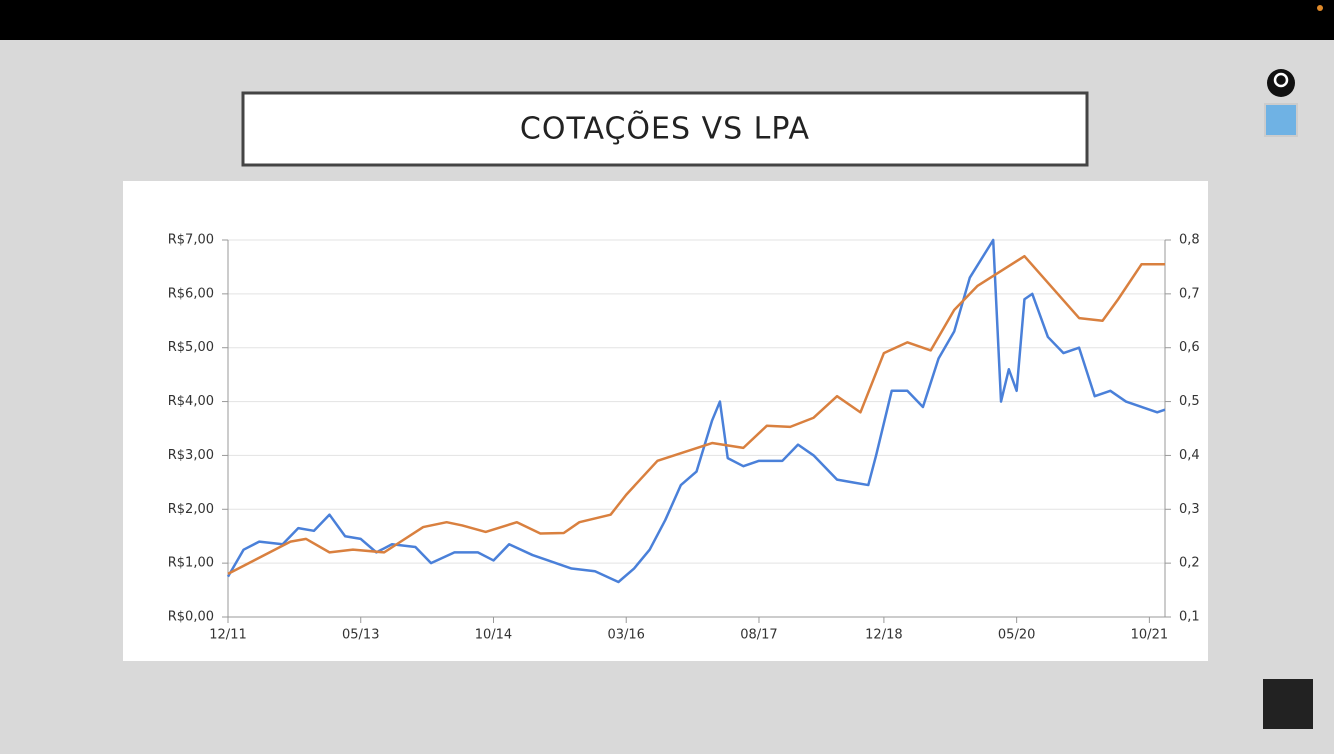 This screenshot has height=754, width=1334. Describe the element at coordinates (1189, 240) in the screenshot. I see `y2-tick-label: 0,8` at that location.